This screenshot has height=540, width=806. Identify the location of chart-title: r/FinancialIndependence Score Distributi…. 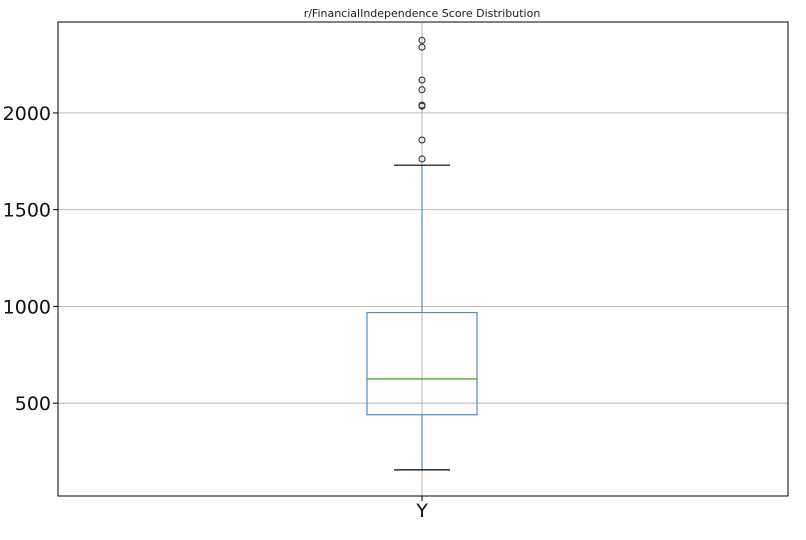
(422, 13).